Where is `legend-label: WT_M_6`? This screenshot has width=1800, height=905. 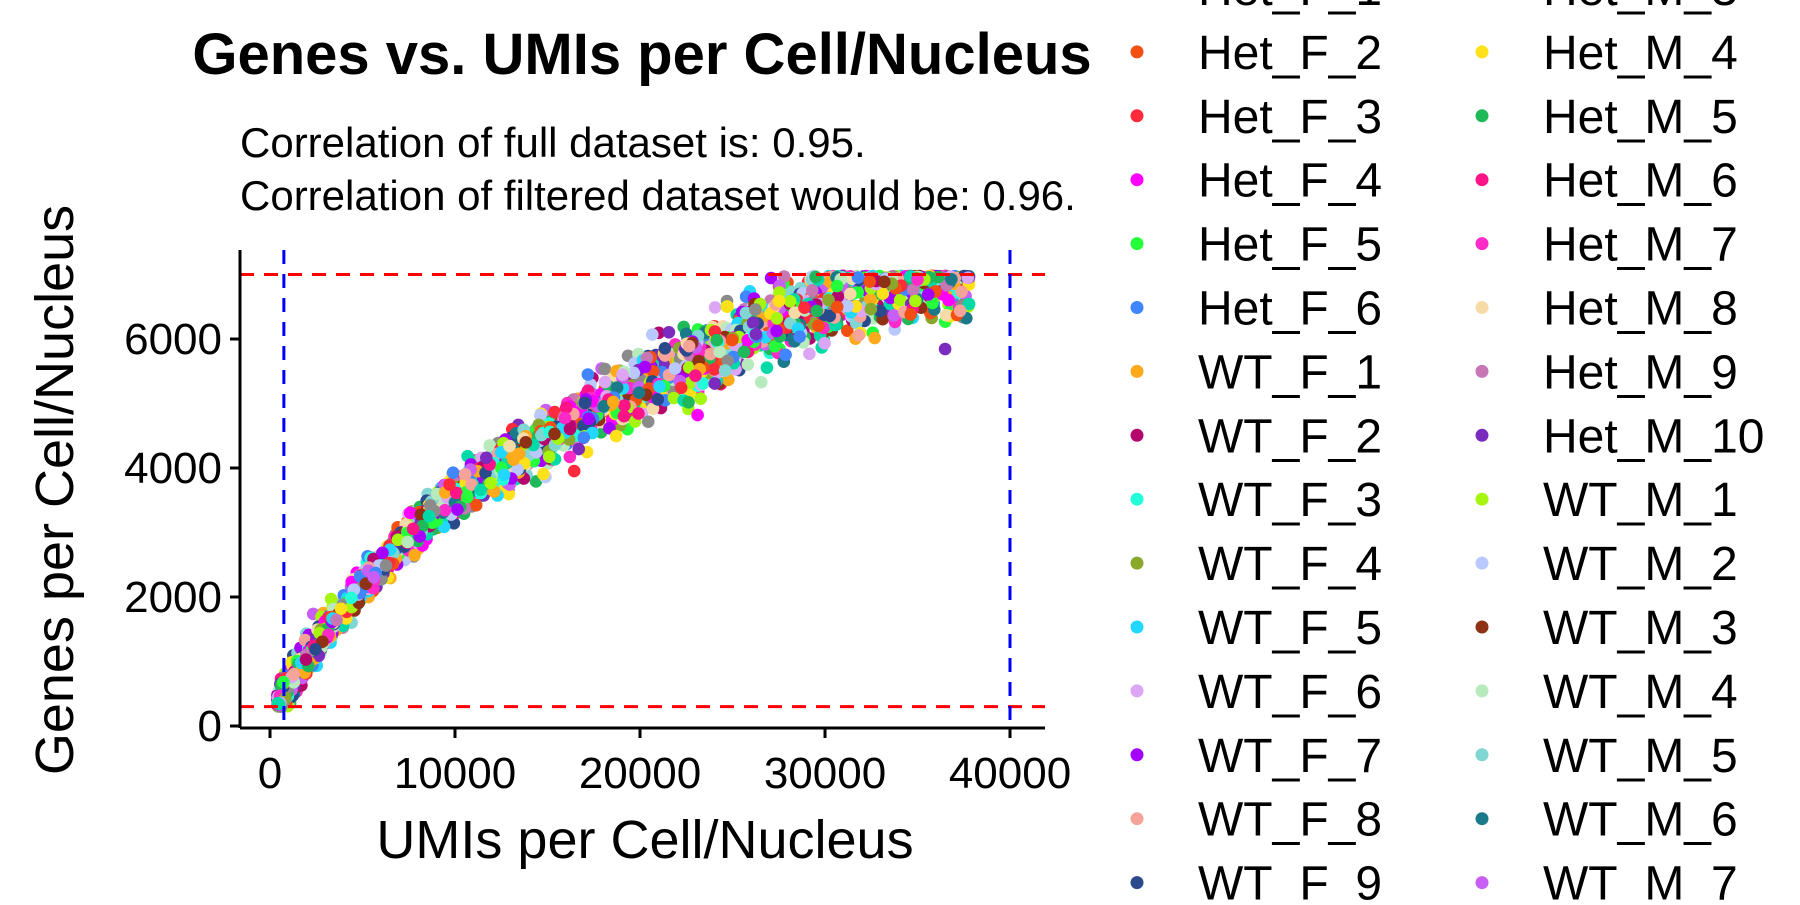
legend-label: WT_M_6 is located at coordinates (1640, 820).